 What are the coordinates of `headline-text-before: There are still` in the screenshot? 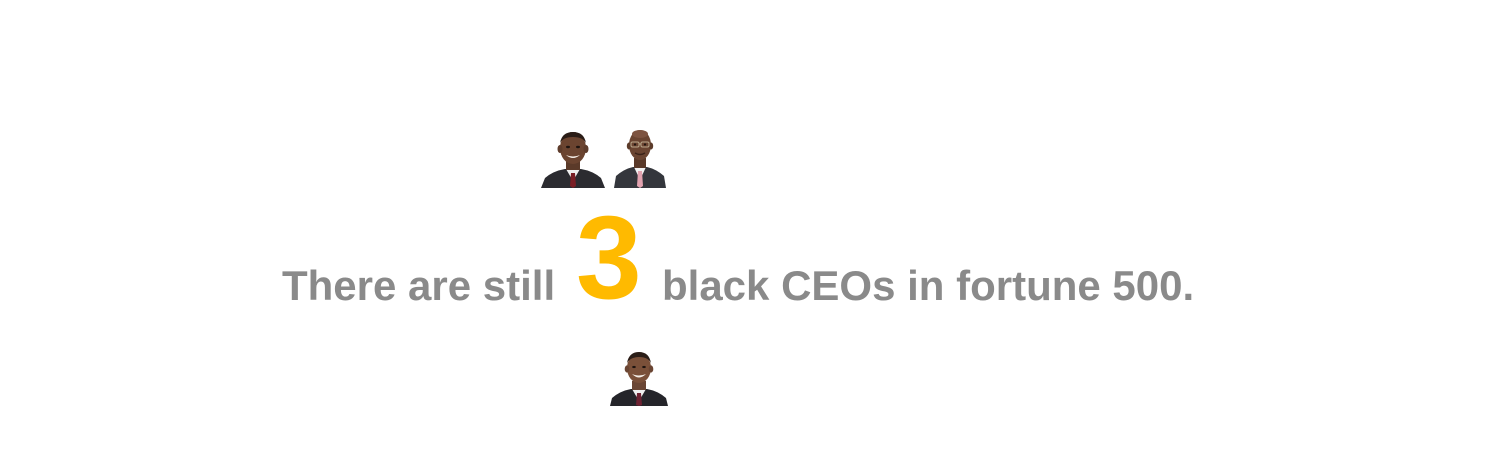 It's located at (419, 285).